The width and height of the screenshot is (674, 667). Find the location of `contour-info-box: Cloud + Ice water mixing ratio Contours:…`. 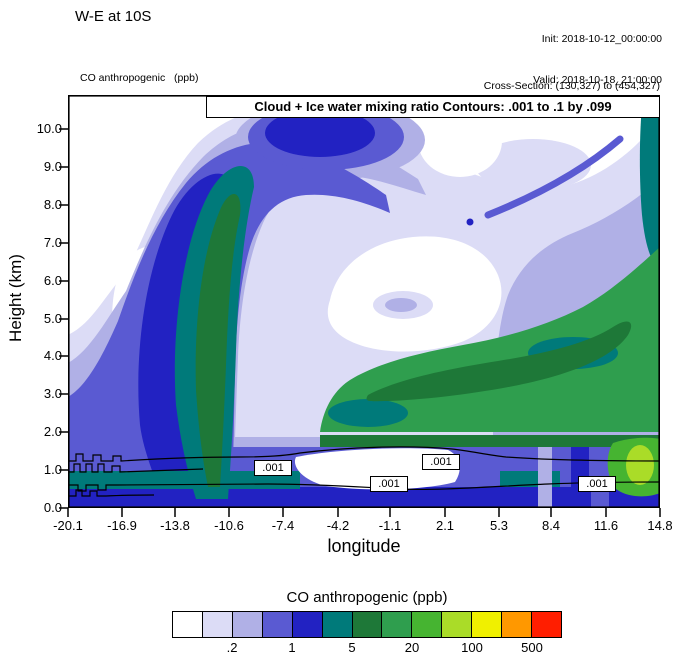

contour-info-box: Cloud + Ice water mixing ratio Contours:… is located at coordinates (433, 107).